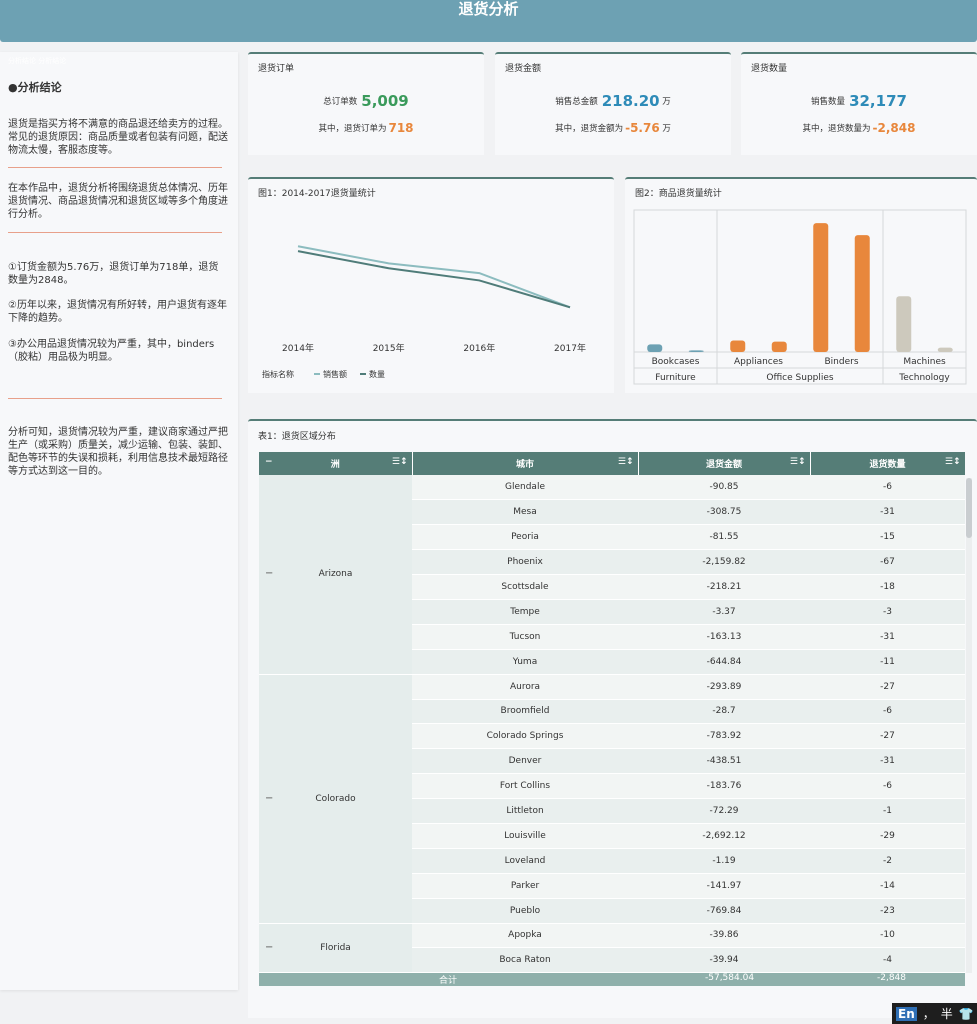  I want to click on table-row: − Arizona Glendale -90.85 -6, so click(612, 575).